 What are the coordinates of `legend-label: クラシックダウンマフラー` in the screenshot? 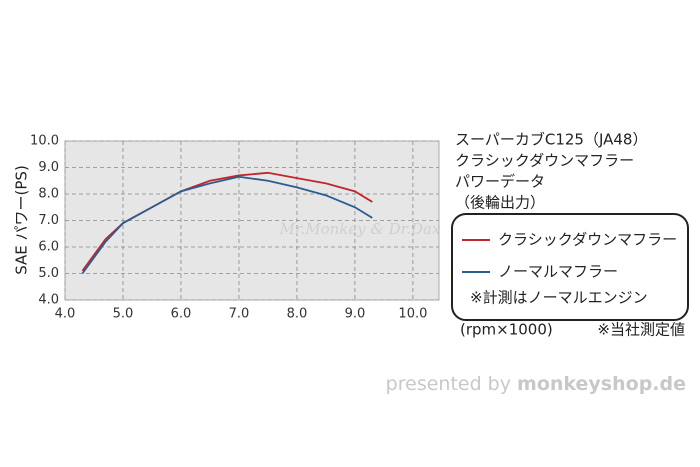 It's located at (587, 240).